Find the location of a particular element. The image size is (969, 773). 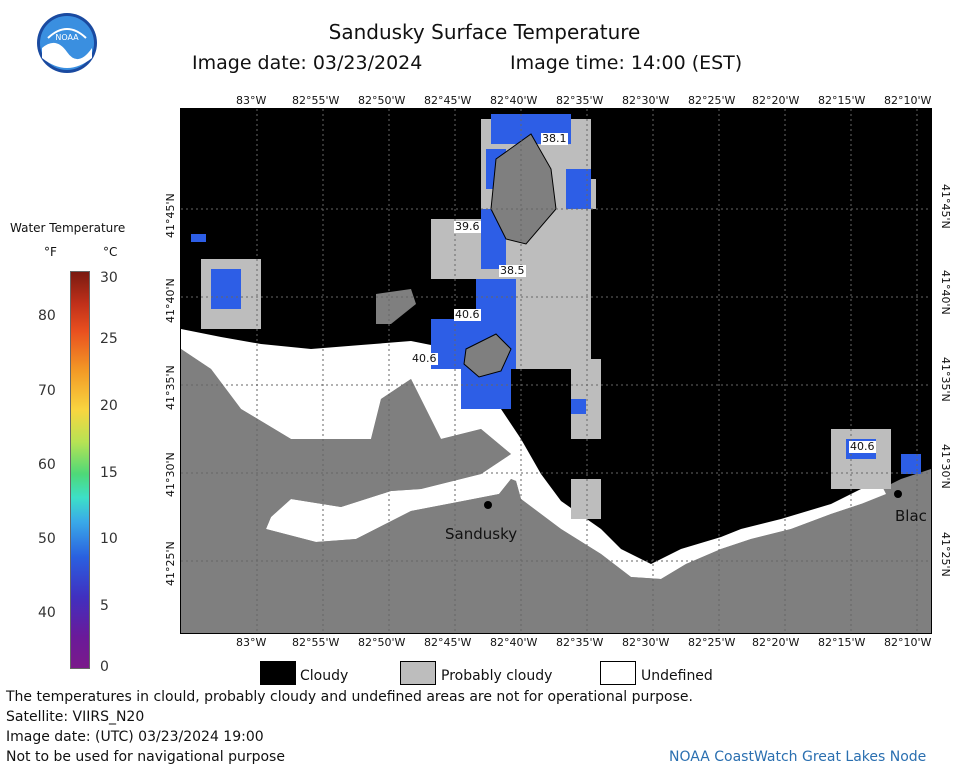

lat-right-label: 41°30'N is located at coordinates (945, 466).